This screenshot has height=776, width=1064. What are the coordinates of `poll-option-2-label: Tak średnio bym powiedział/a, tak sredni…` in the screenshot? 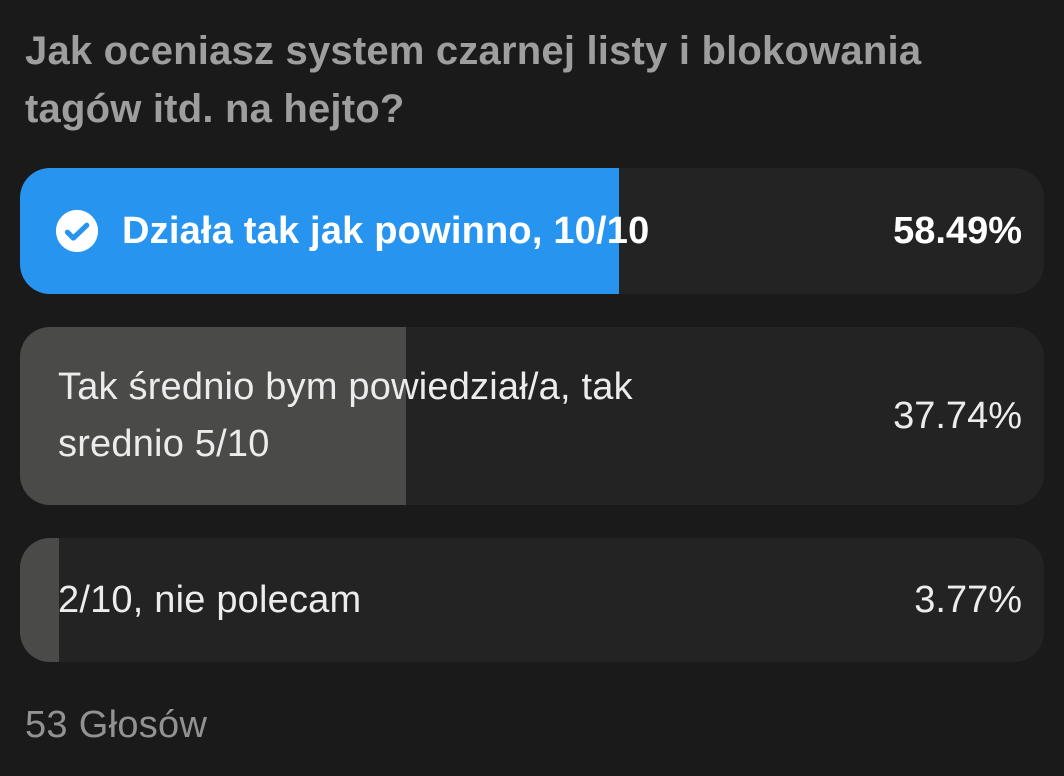 It's located at (345, 415).